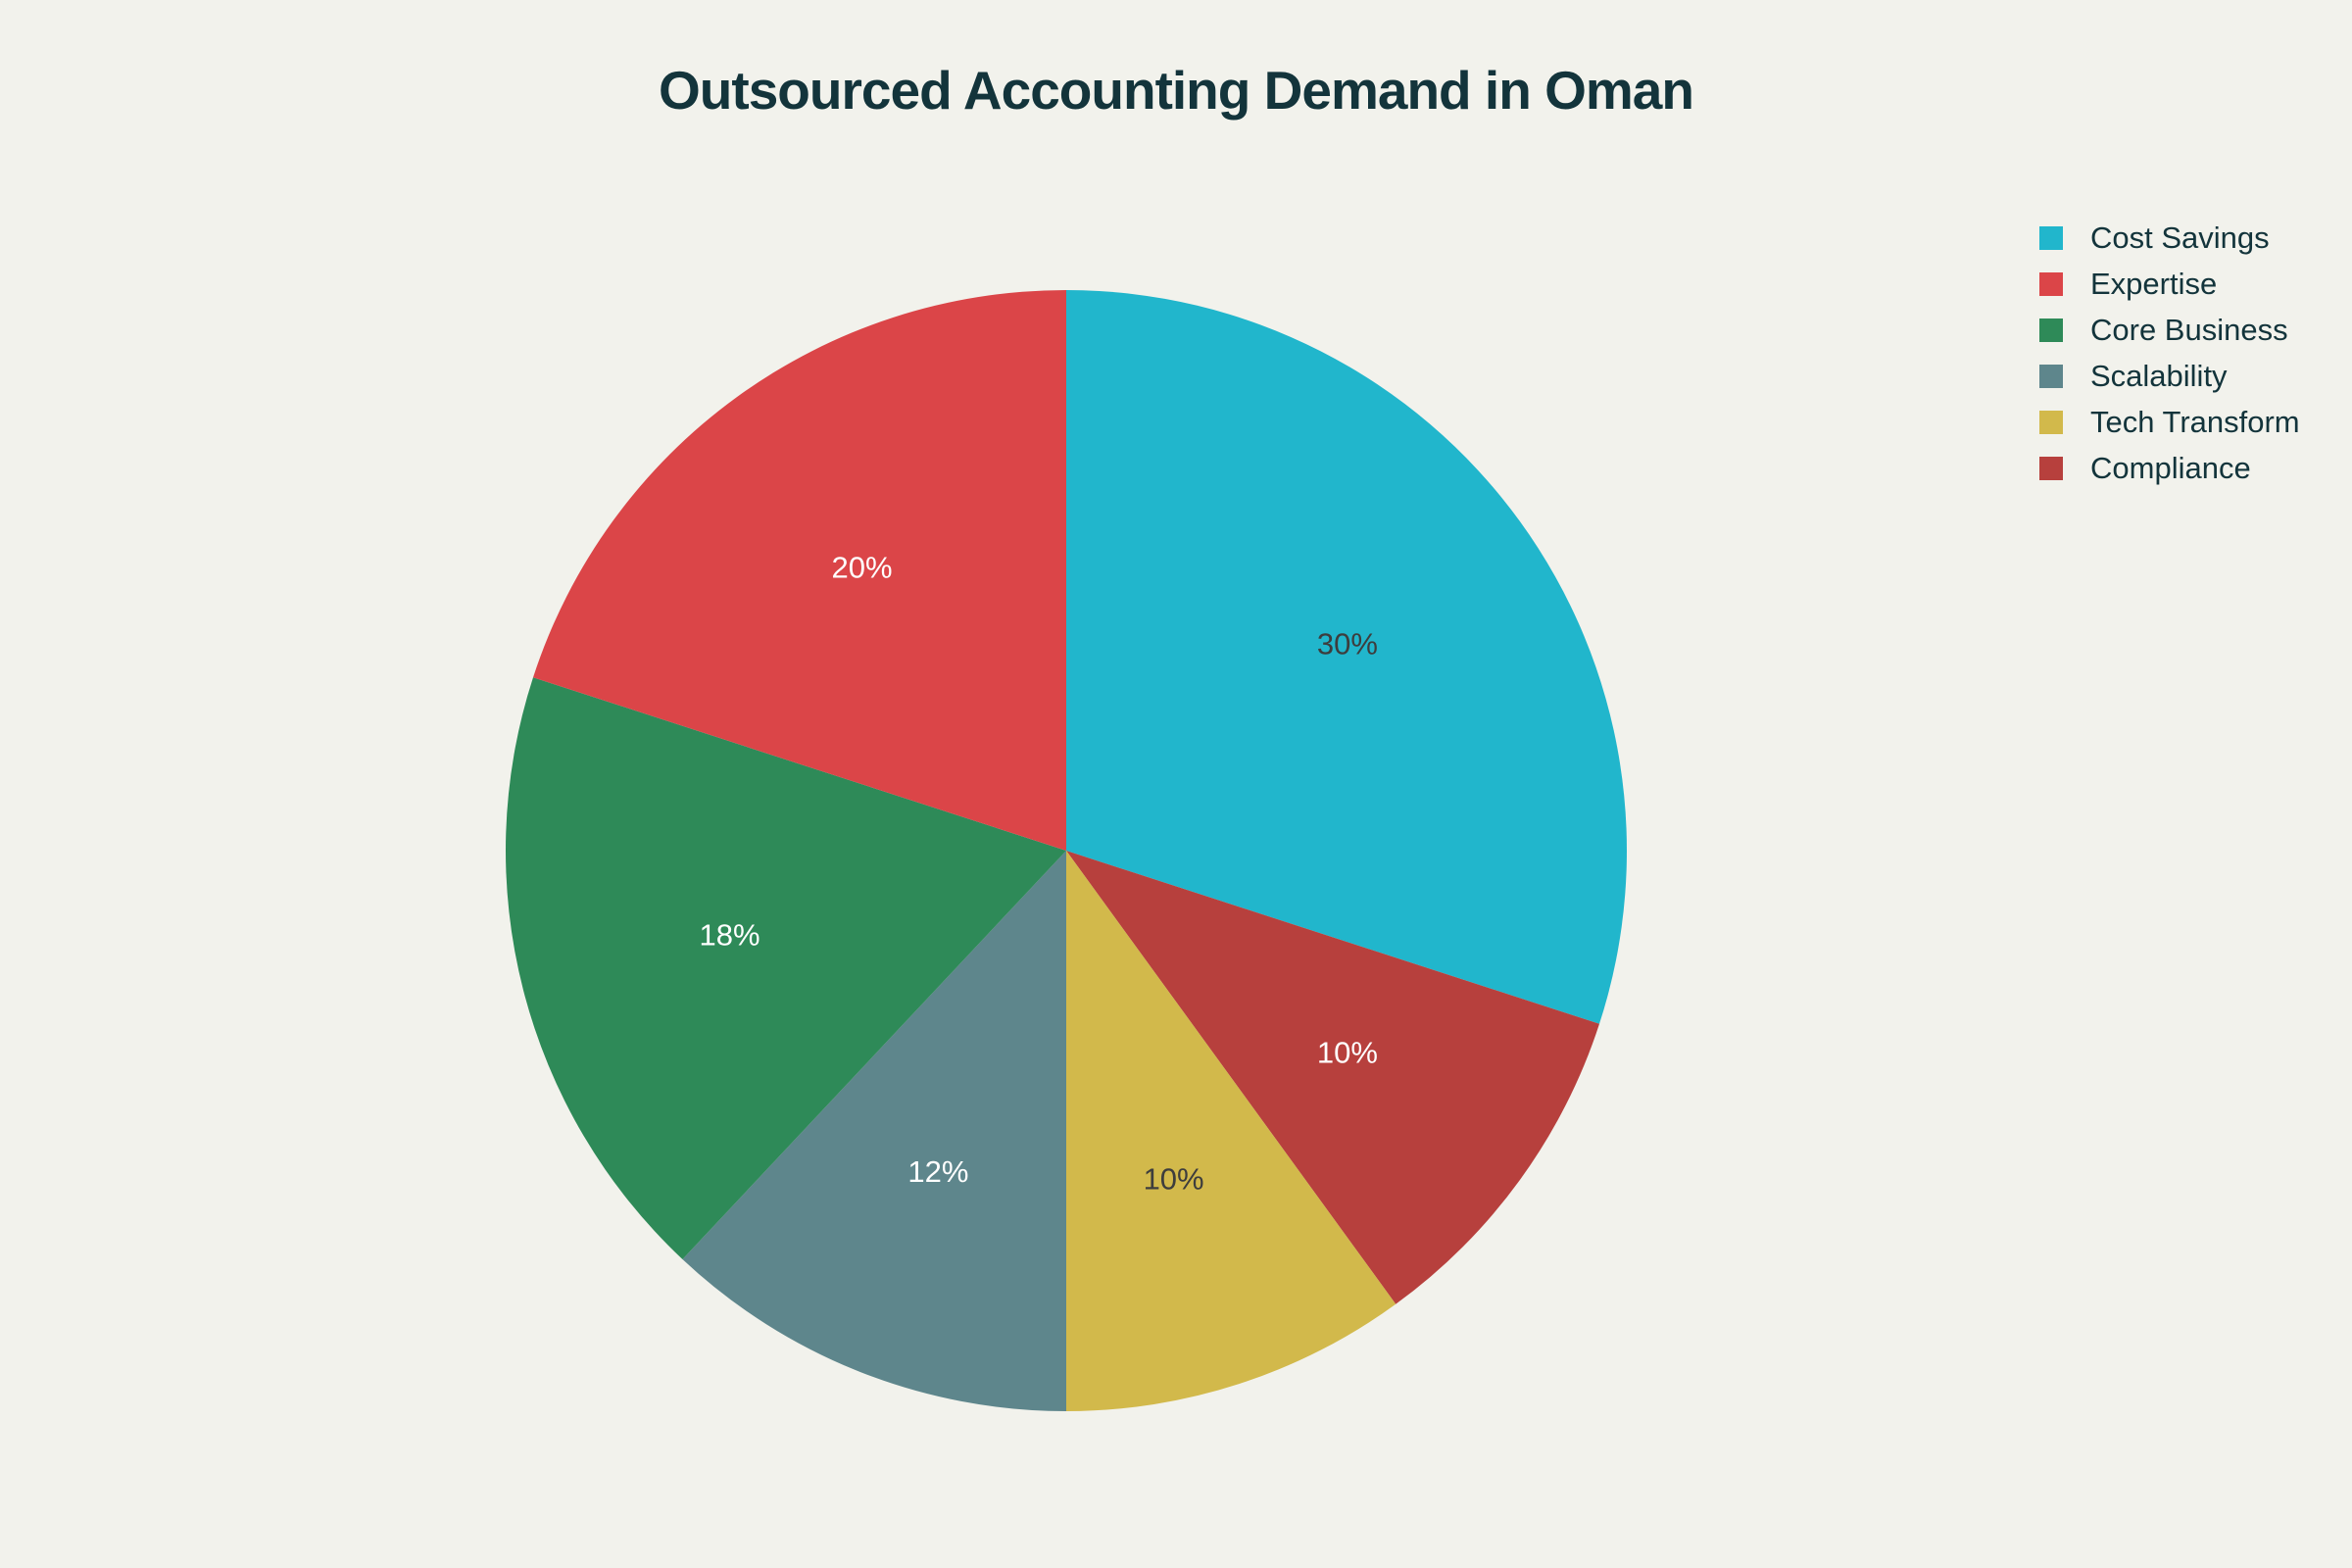 The width and height of the screenshot is (2352, 1568). I want to click on slice-value-label: 30%, so click(1347, 644).